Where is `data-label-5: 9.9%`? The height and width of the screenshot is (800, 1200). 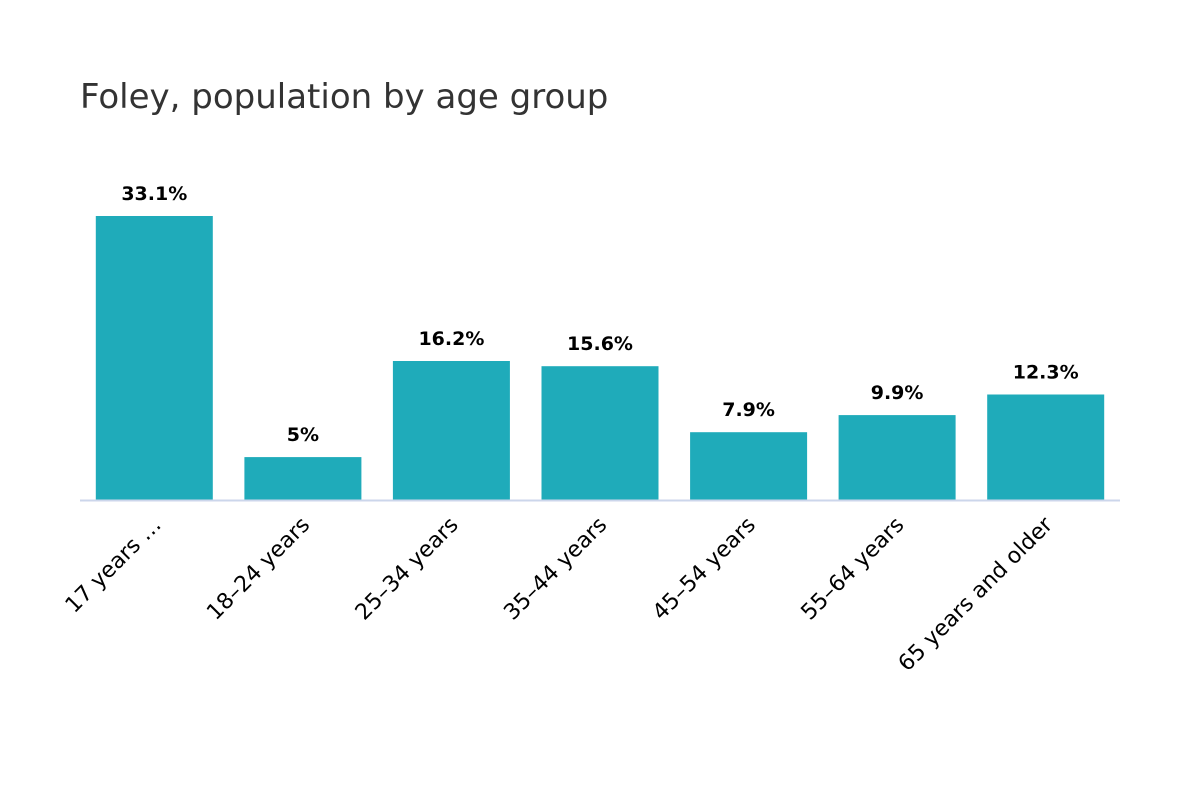
data-label-5: 9.9% is located at coordinates (897, 393).